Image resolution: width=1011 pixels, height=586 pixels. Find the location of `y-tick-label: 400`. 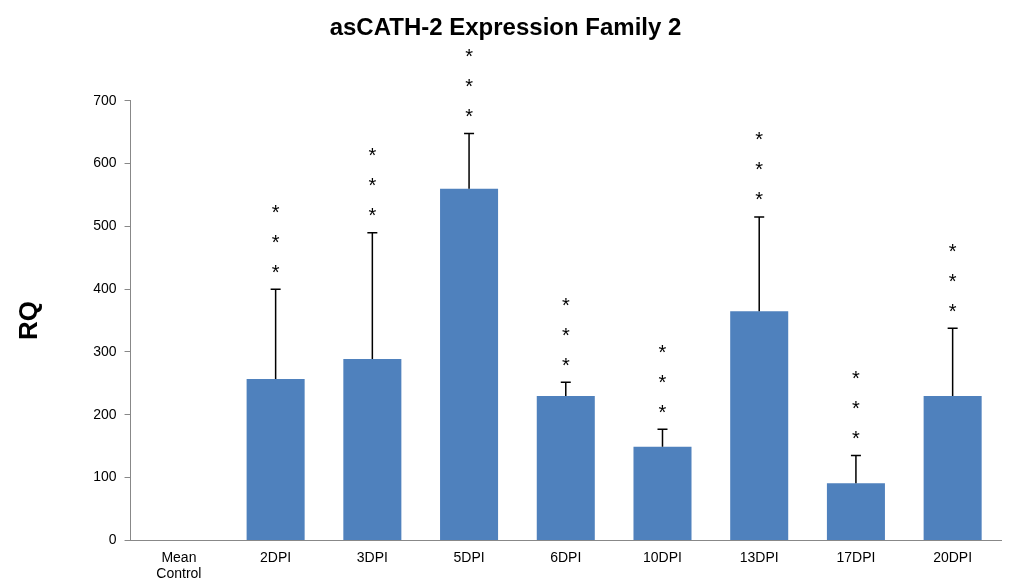

y-tick-label: 400 is located at coordinates (105, 288).